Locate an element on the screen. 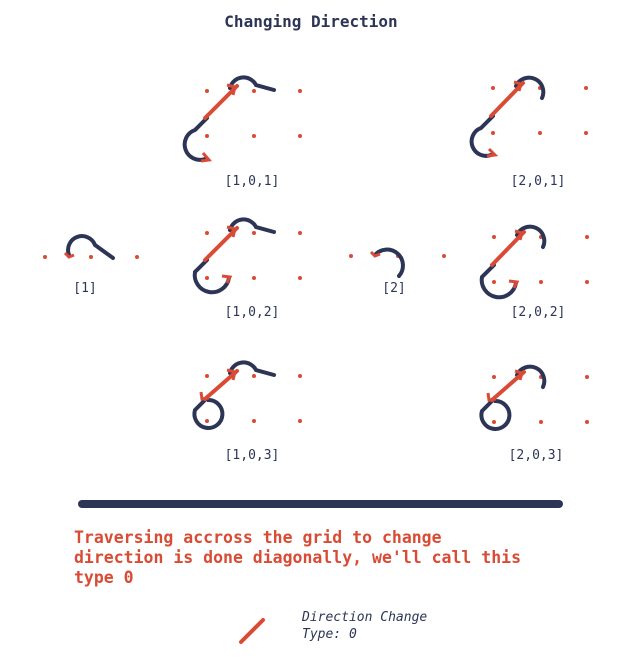 The image size is (622, 658). caption-2-0-2: [2,0,2] is located at coordinates (538, 312).